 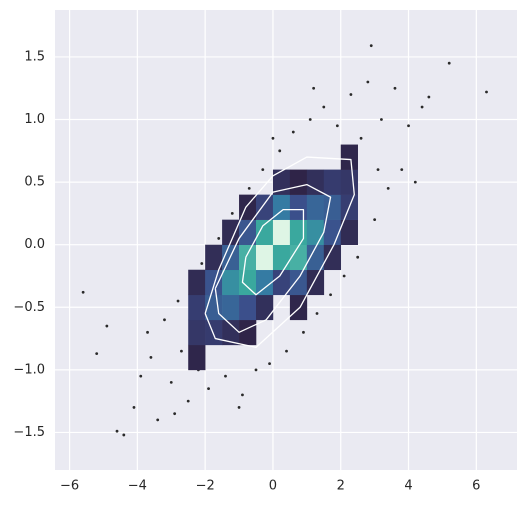 I want to click on y-tick-label: 1.0, so click(x=34, y=119).